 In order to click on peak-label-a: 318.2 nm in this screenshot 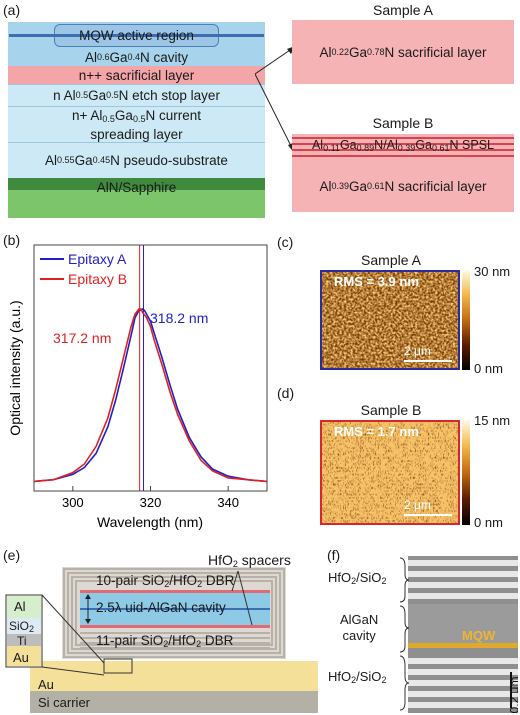, I will do `click(179, 318)`.